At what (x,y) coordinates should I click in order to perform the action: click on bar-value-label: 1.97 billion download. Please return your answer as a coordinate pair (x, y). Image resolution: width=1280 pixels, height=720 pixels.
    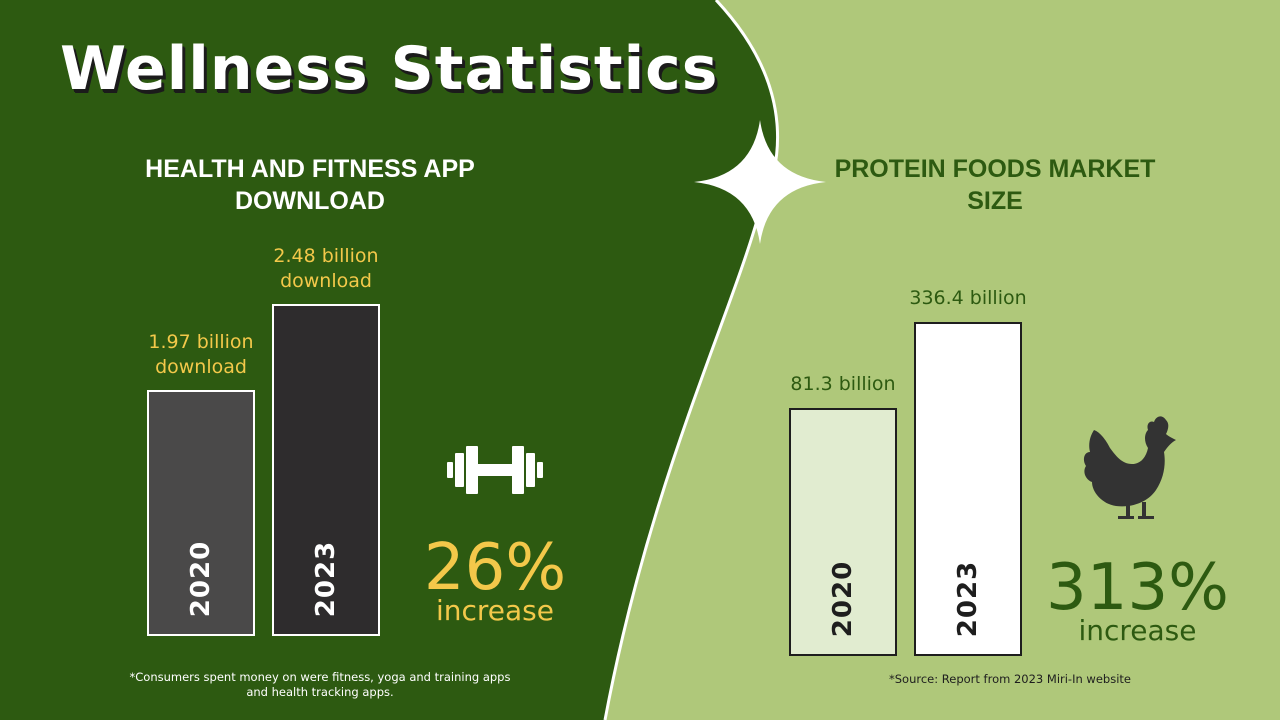
    Looking at the image, I should click on (201, 354).